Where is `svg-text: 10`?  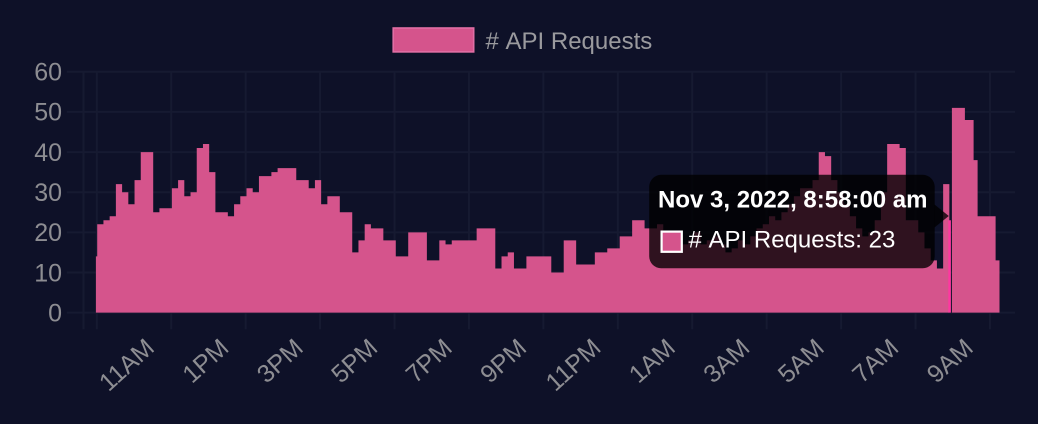 svg-text: 10 is located at coordinates (48, 273).